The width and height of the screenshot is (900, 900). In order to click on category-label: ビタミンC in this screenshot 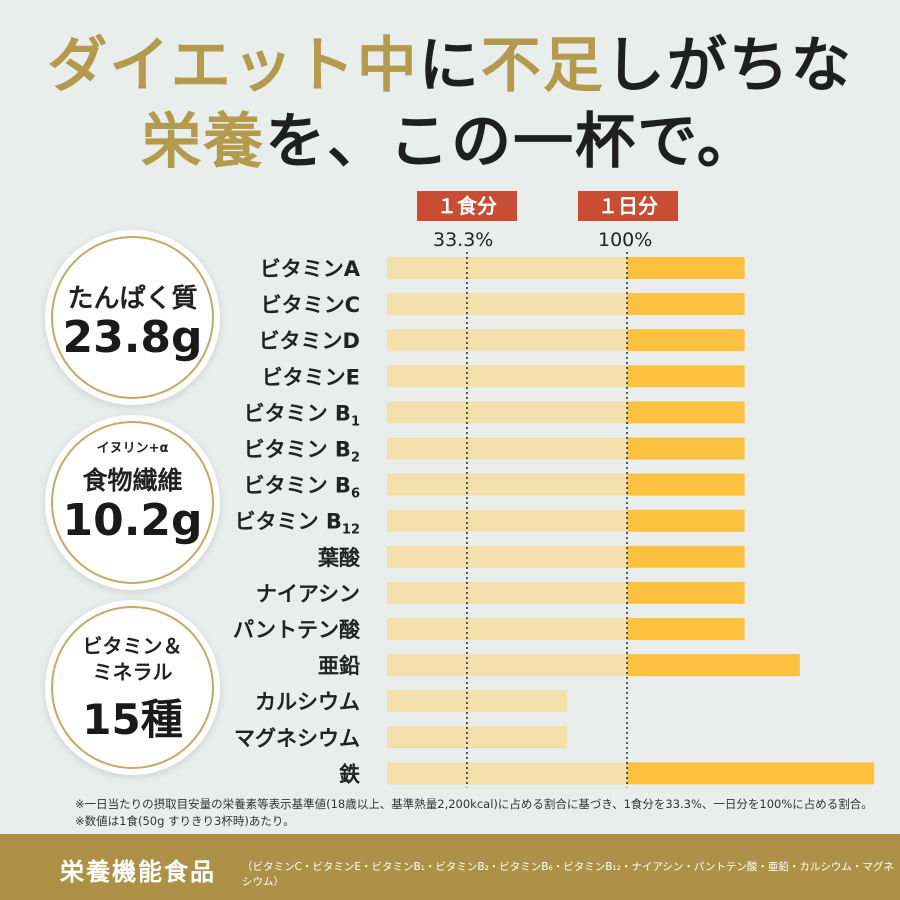, I will do `click(310, 305)`.